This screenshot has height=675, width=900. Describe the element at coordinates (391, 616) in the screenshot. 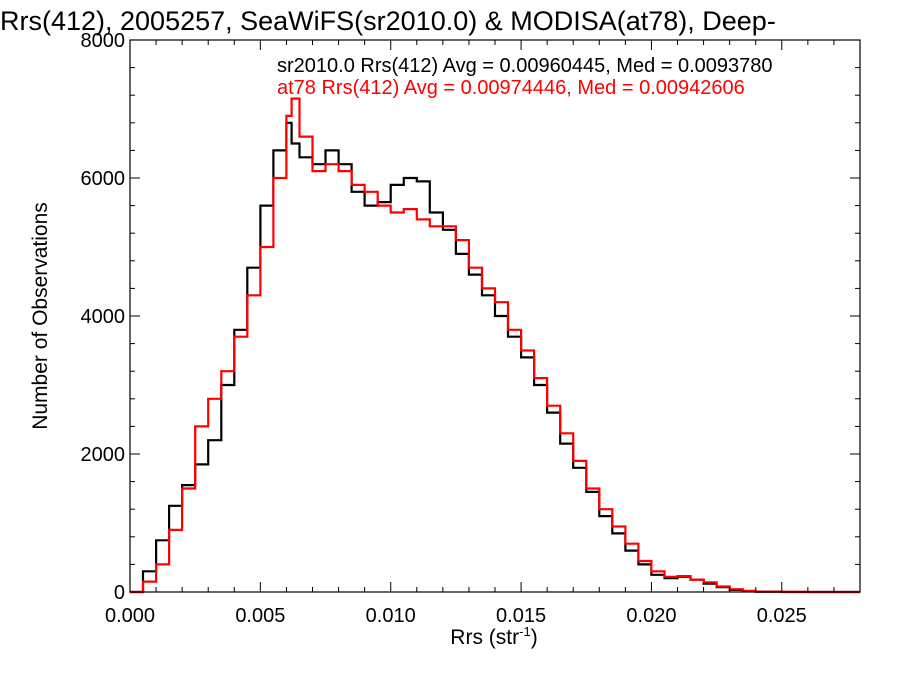

I see `x-tick-label: 0.010` at that location.